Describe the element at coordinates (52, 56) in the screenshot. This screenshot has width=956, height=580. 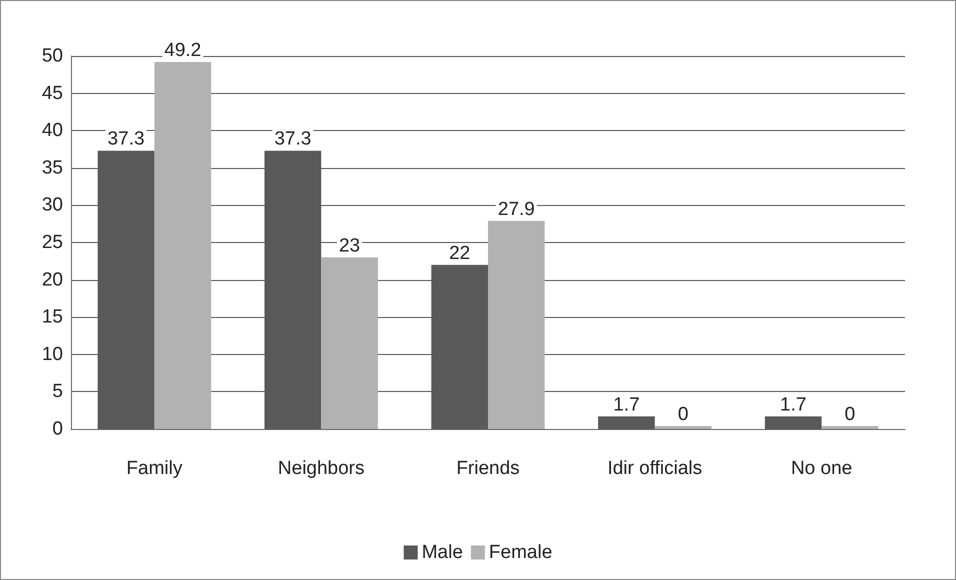
I see `y-tick-label: 50` at that location.